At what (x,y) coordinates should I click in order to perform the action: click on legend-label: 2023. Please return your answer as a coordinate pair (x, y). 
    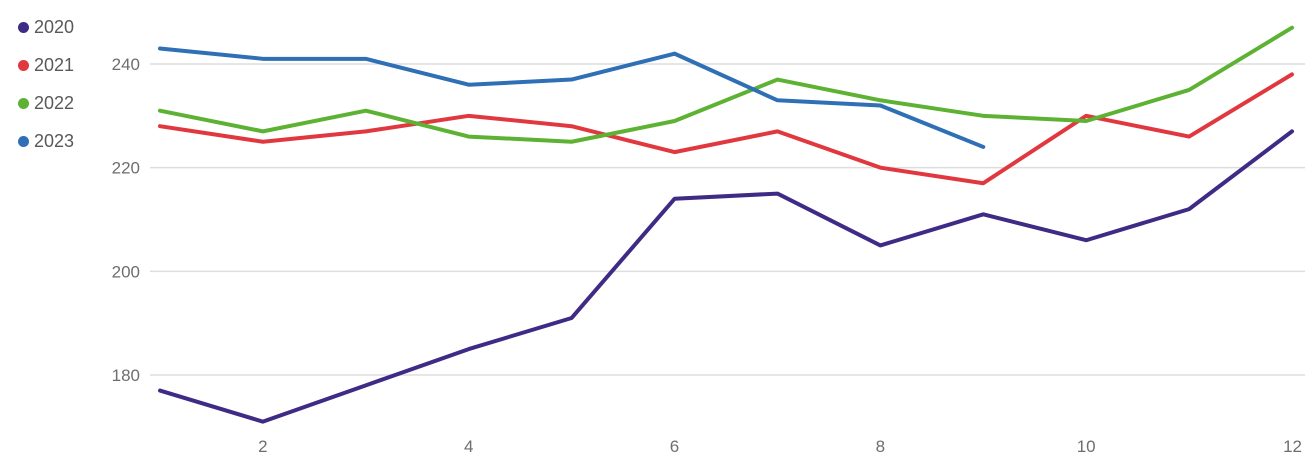
    Looking at the image, I should click on (54, 140).